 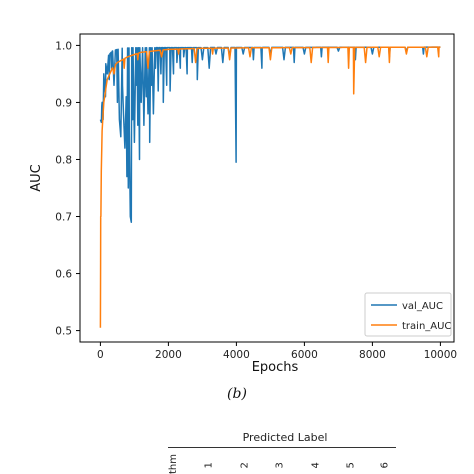 What do you see at coordinates (168, 355) in the screenshot?
I see `x-tick-label: 2000` at bounding box center [168, 355].